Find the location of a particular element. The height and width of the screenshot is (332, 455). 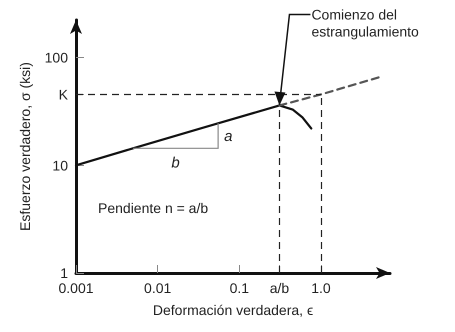

y-tick-label: 10 is located at coordinates (60, 165).